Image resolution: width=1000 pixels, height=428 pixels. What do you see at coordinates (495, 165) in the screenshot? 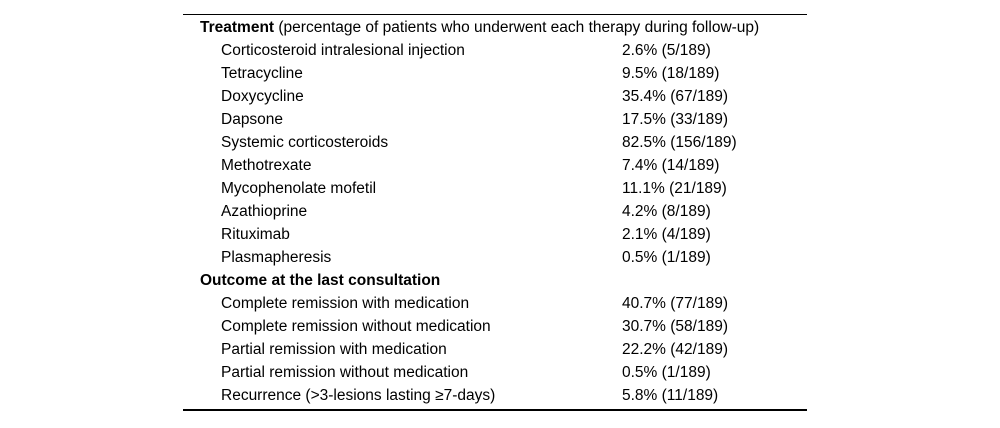
I see `table-row: Methotrexate 7.4% (14/189)` at bounding box center [495, 165].